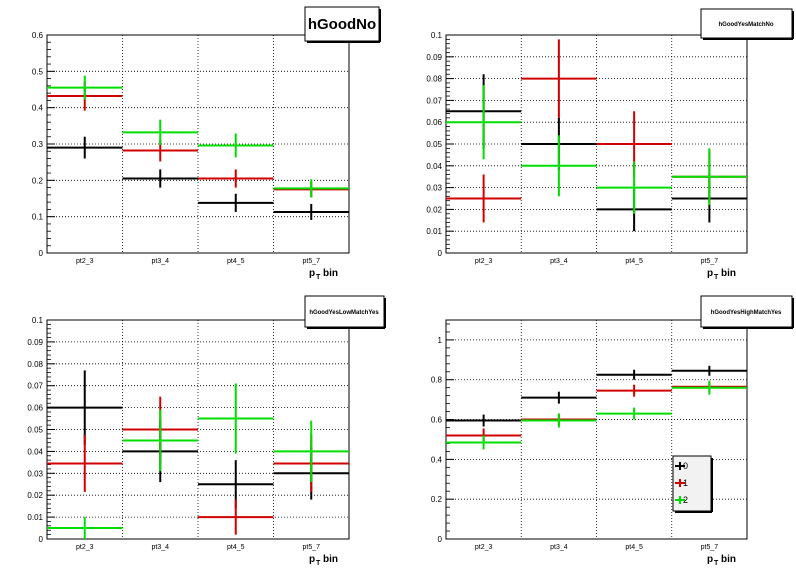  Describe the element at coordinates (437, 380) in the screenshot. I see `y-tick-label: 0.8` at that location.